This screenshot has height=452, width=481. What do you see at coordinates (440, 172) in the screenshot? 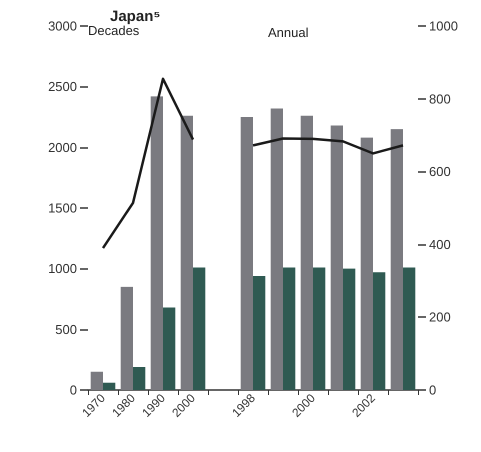
I see `y2-tick-label: 600` at bounding box center [440, 172].